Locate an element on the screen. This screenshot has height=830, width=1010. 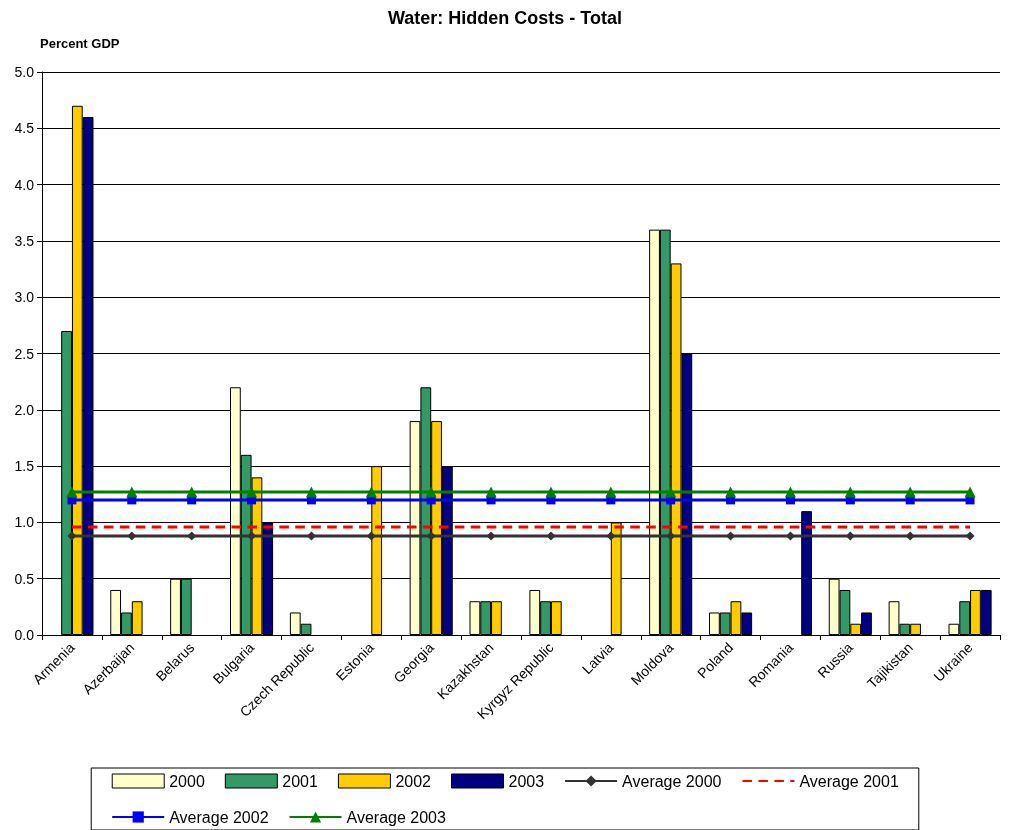
legend-label: 2003 is located at coordinates (526, 781).